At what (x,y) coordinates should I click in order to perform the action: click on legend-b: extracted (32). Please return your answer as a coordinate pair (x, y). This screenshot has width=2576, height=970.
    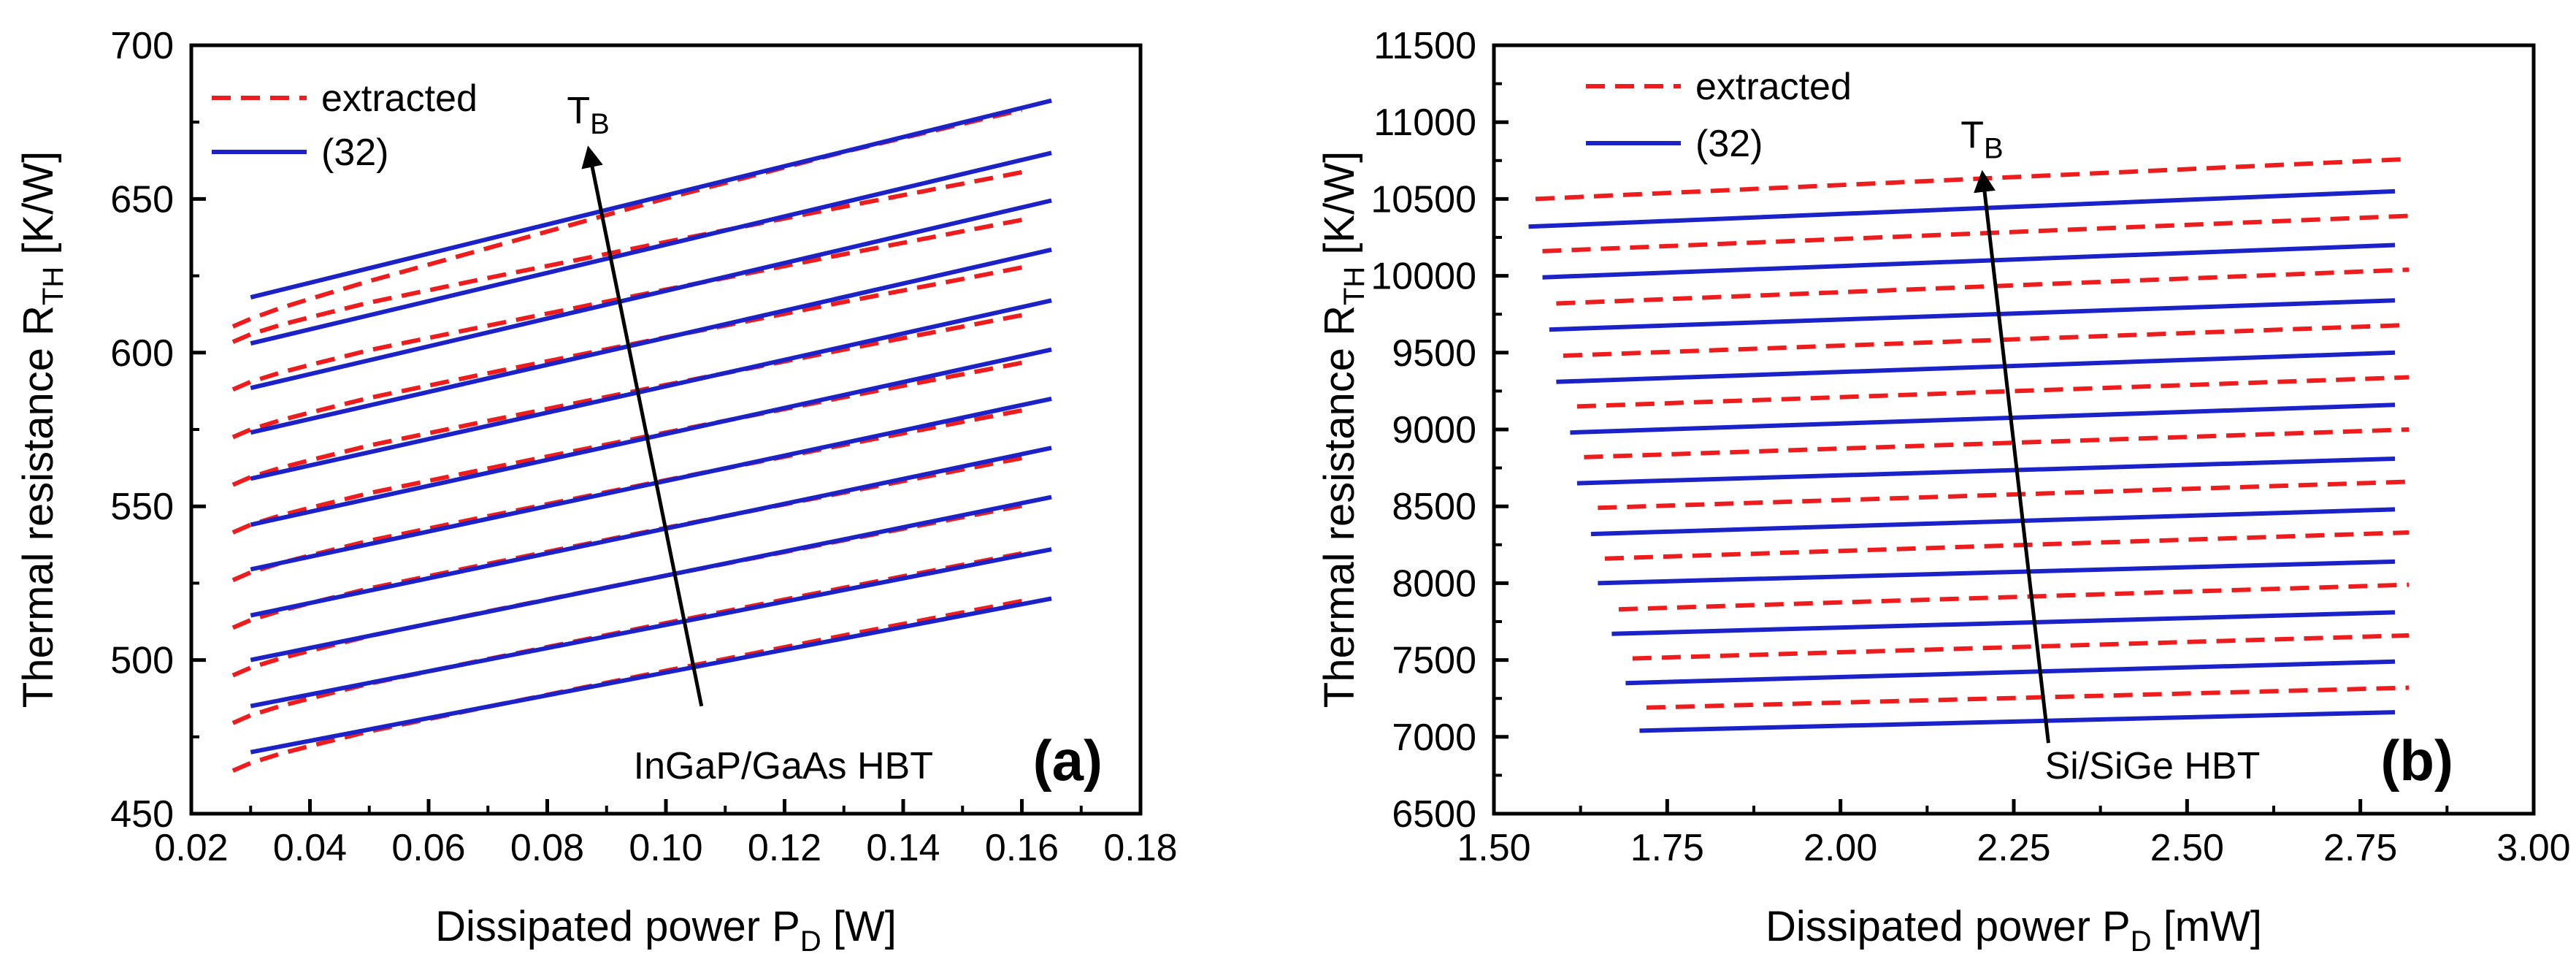
    Looking at the image, I should click on (1719, 115).